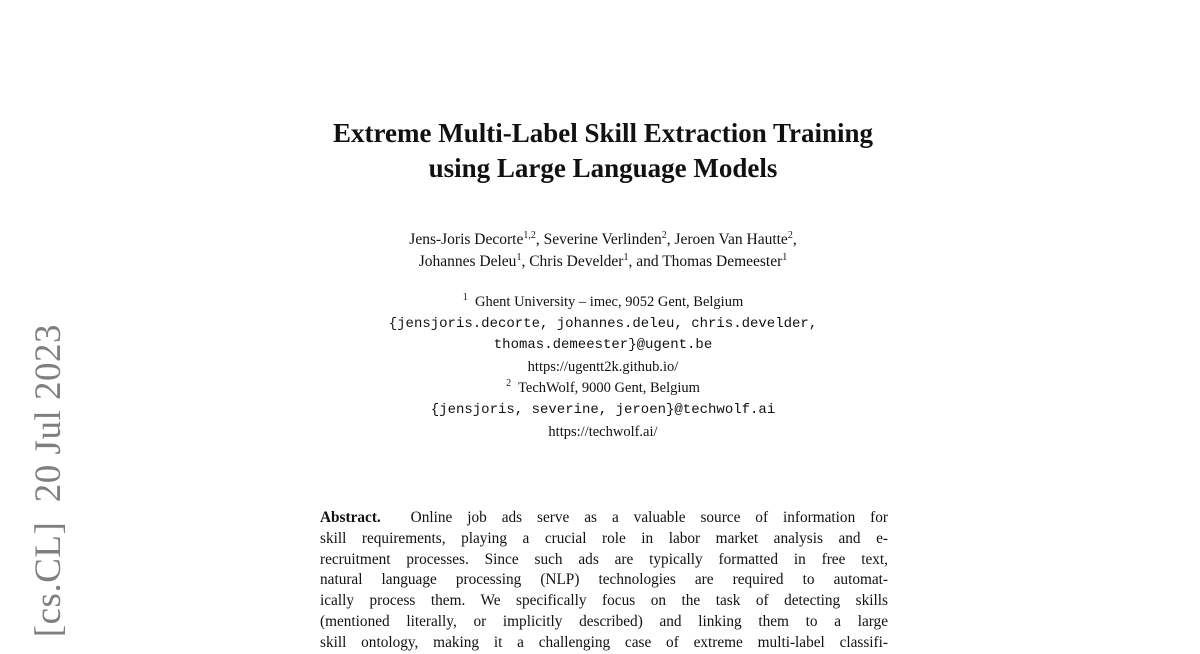  What do you see at coordinates (602, 239) in the screenshot?
I see `author: Severine Verlinden` at bounding box center [602, 239].